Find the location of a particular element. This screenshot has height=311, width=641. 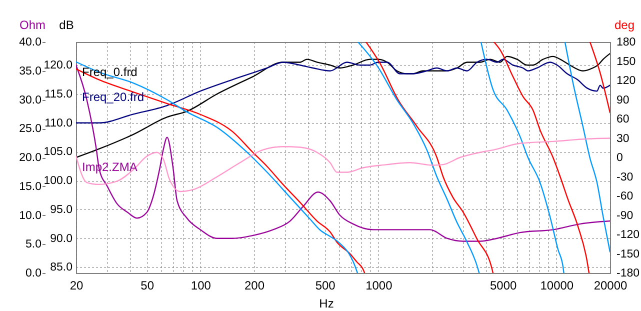

y-axis-title: dB is located at coordinates (66, 25).